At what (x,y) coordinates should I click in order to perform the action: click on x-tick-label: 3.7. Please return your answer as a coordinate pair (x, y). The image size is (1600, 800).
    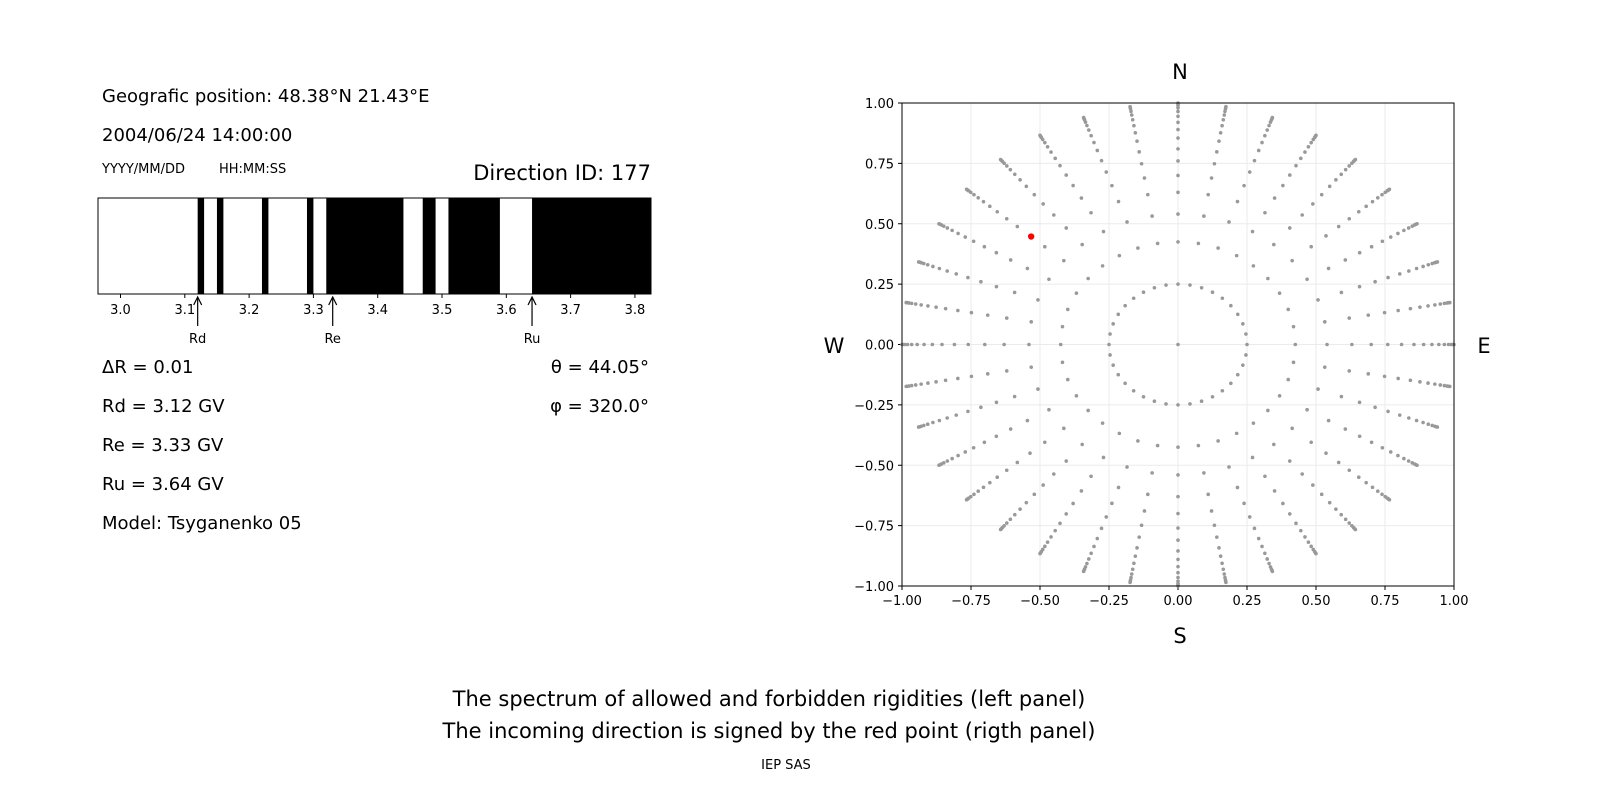
    Looking at the image, I should click on (570, 310).